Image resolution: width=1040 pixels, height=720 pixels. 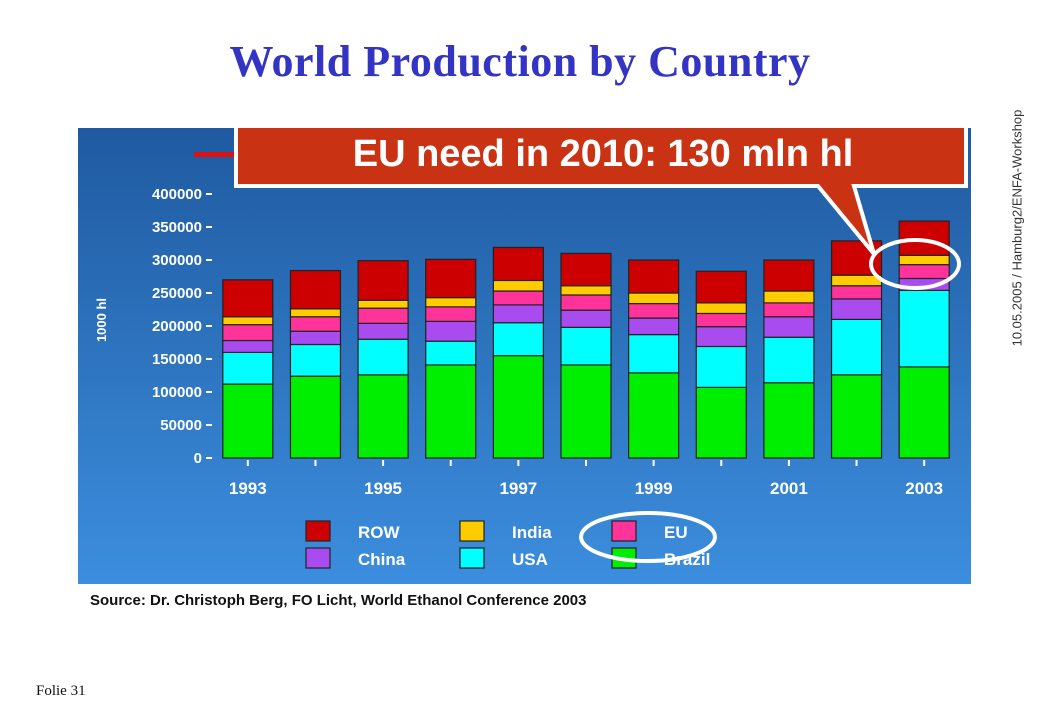 I want to click on bar-segment-china-1996, so click(x=451, y=331).